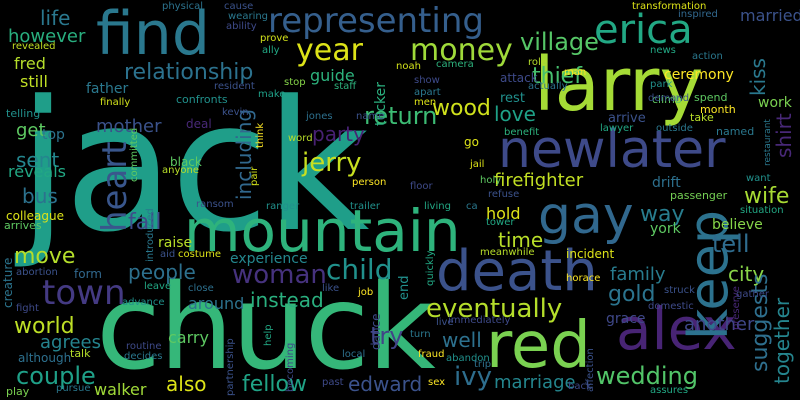 The width and height of the screenshot is (800, 400). What do you see at coordinates (175, 243) in the screenshot?
I see `word-raise: raise` at bounding box center [175, 243].